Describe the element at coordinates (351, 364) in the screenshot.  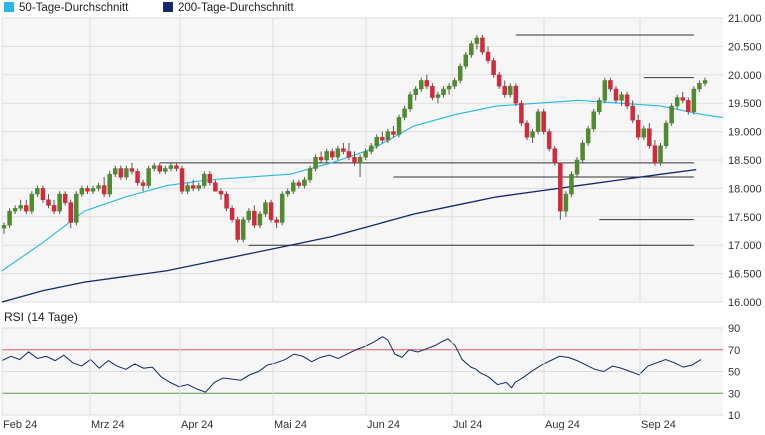
I see `rsi-series-line` at that location.